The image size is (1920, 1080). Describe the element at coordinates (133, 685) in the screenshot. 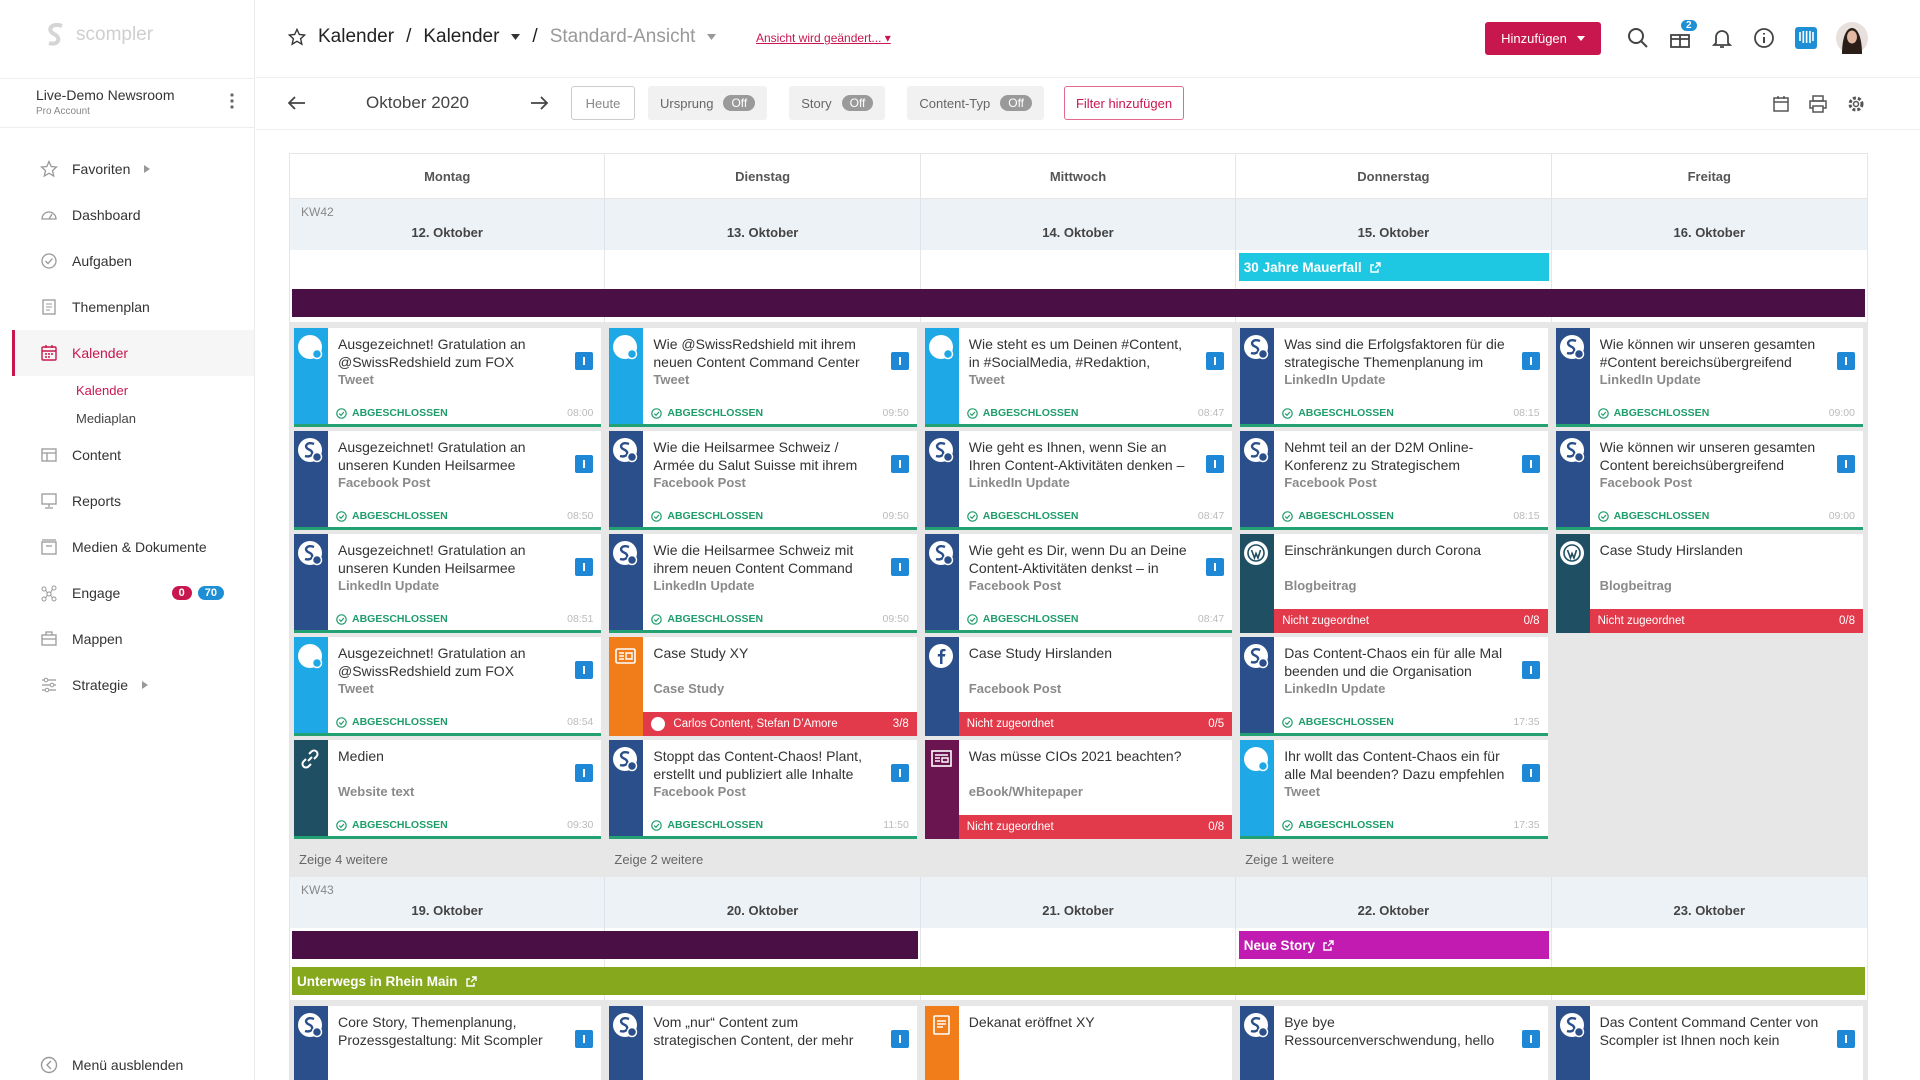

I see `nav-item: Strategie` at that location.